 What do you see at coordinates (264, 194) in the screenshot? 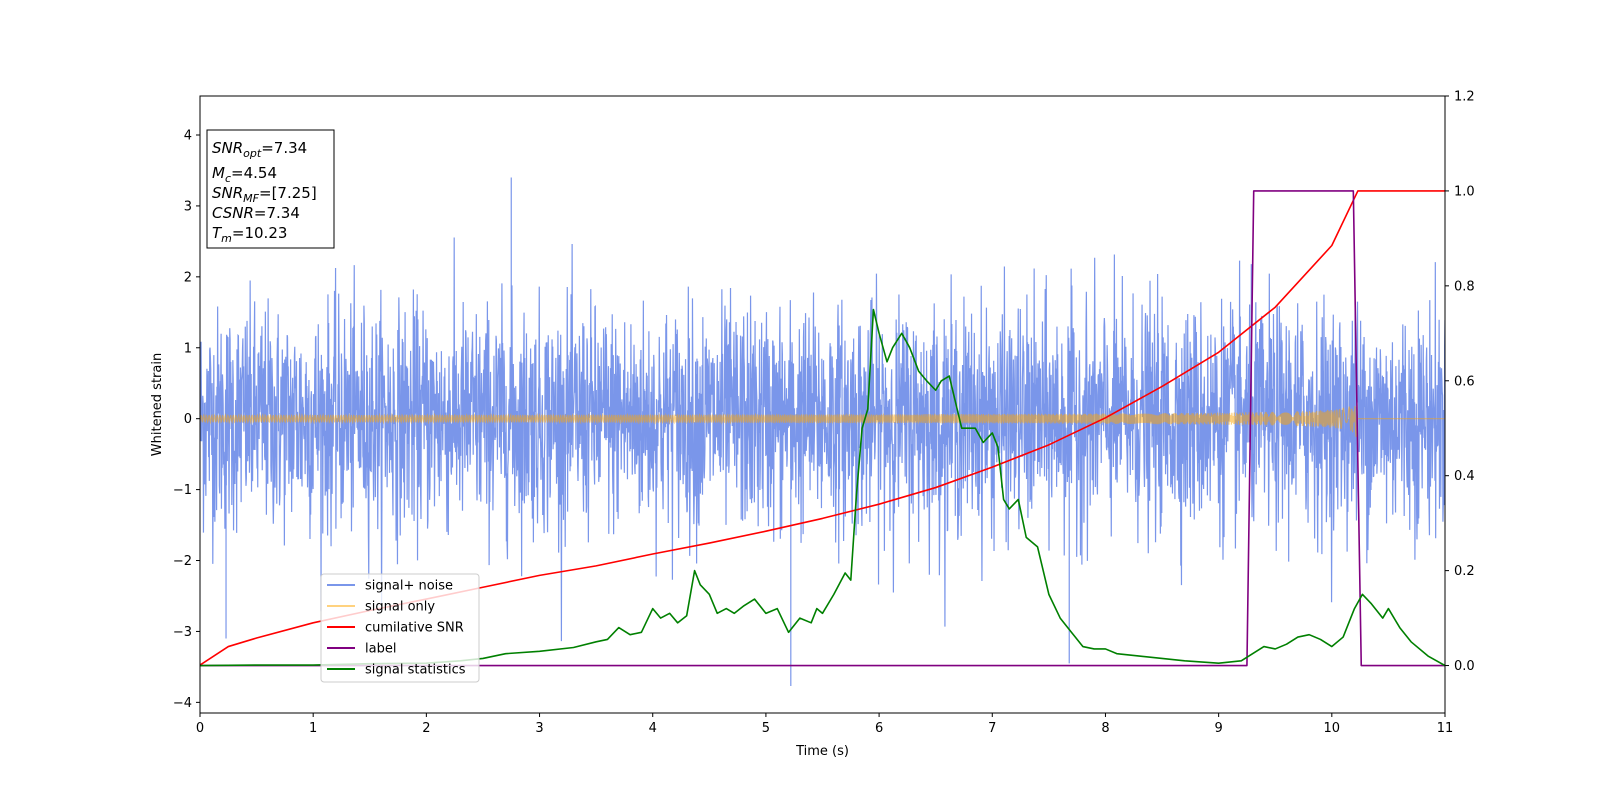
I see `info-line: SNRMF=[7.25]` at bounding box center [264, 194].